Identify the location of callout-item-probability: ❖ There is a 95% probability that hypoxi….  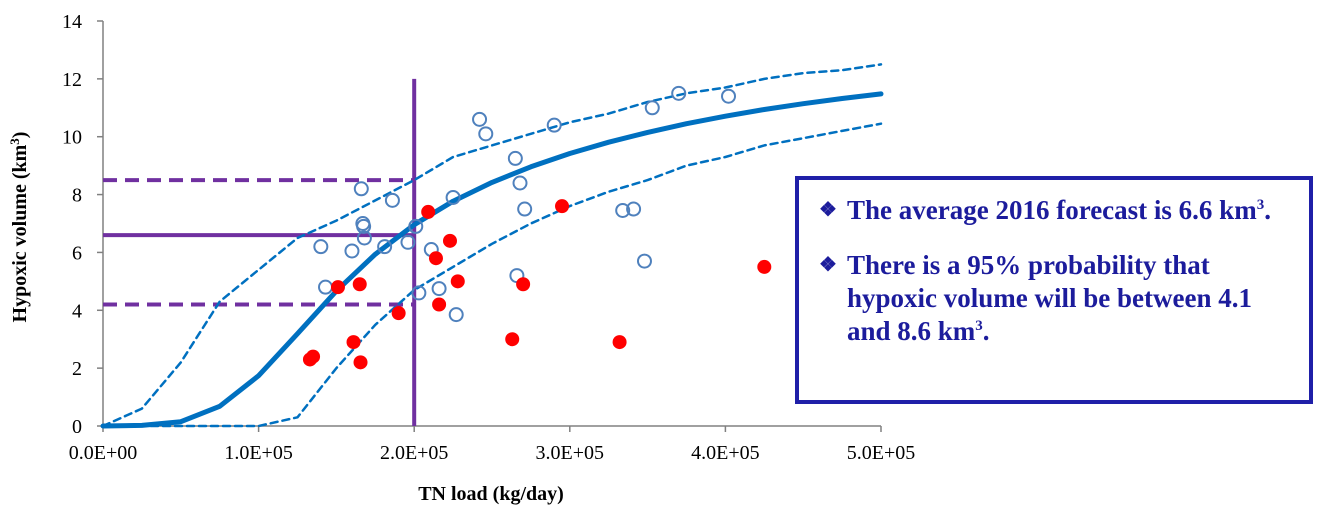
(1056, 298).